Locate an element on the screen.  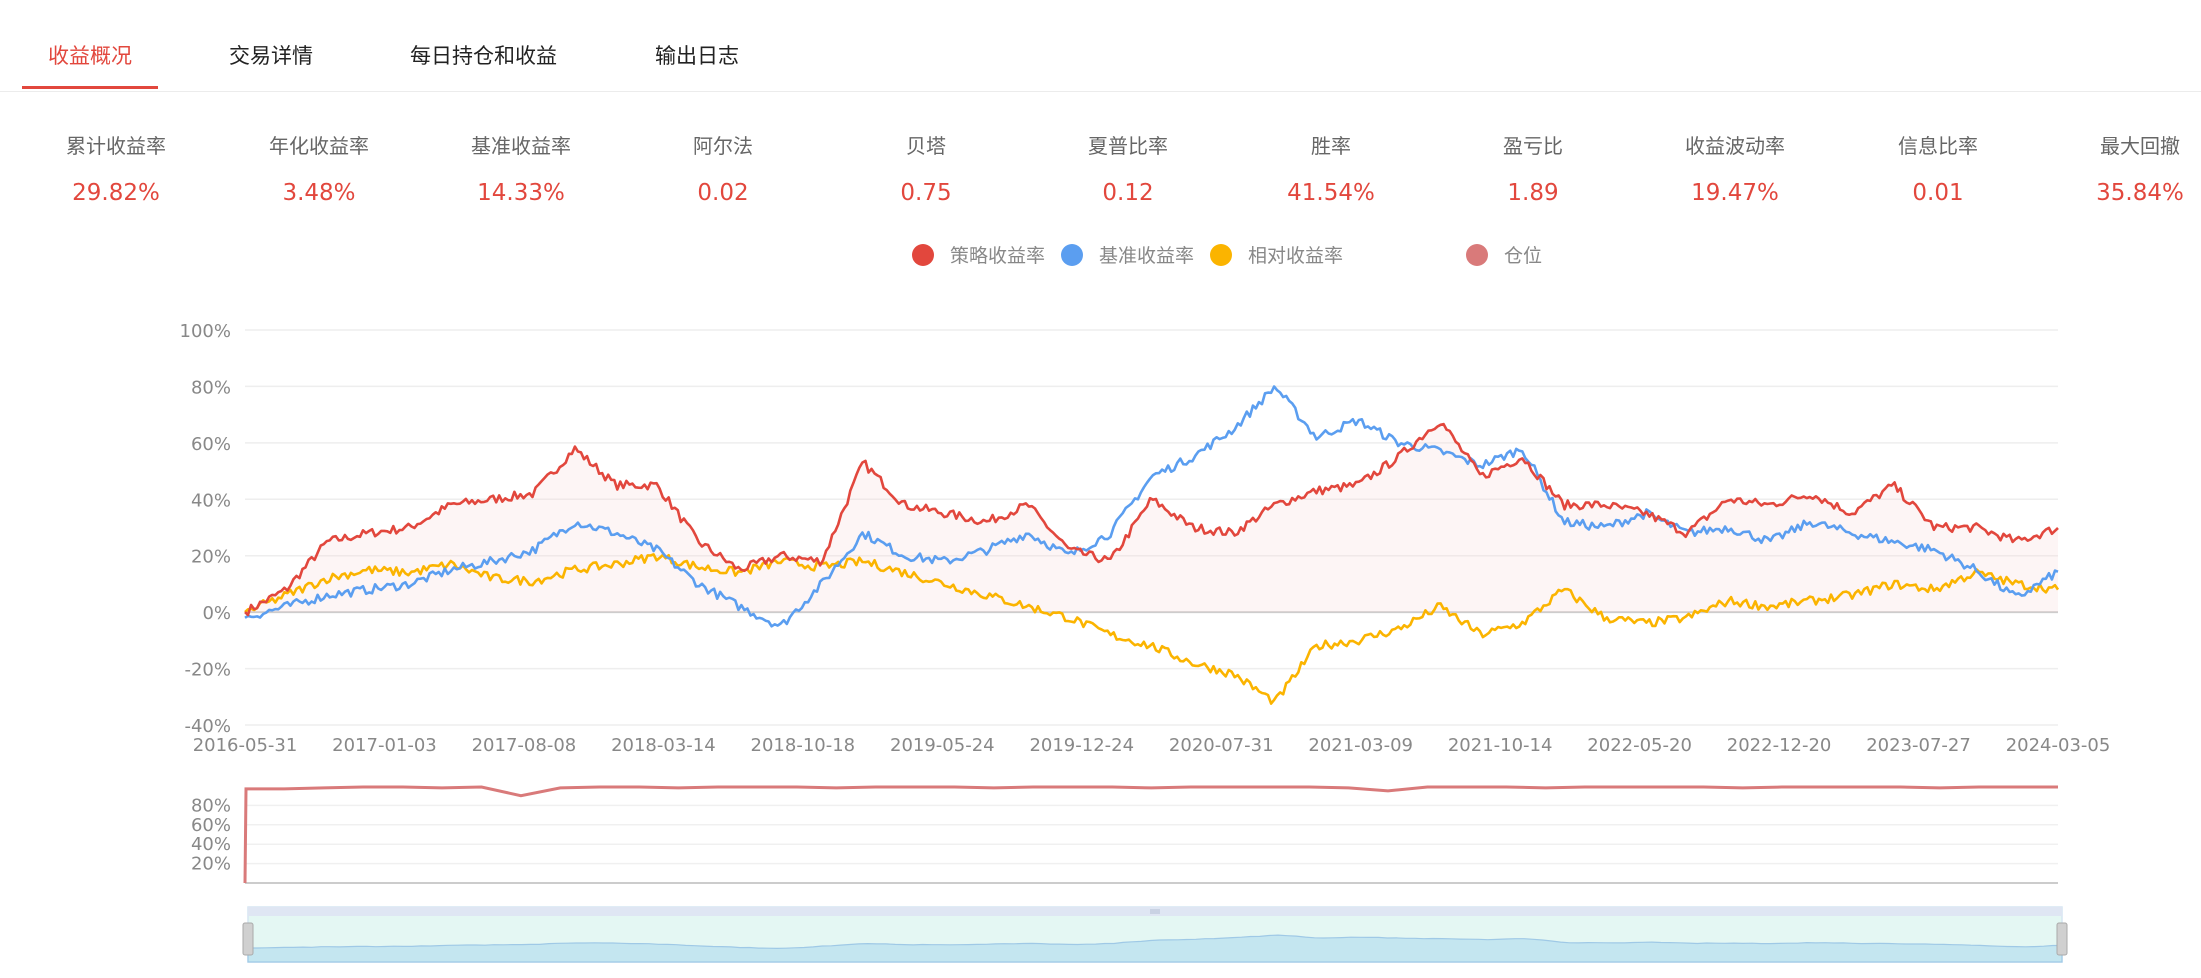
stat-value: 41.54% is located at coordinates (1331, 193).